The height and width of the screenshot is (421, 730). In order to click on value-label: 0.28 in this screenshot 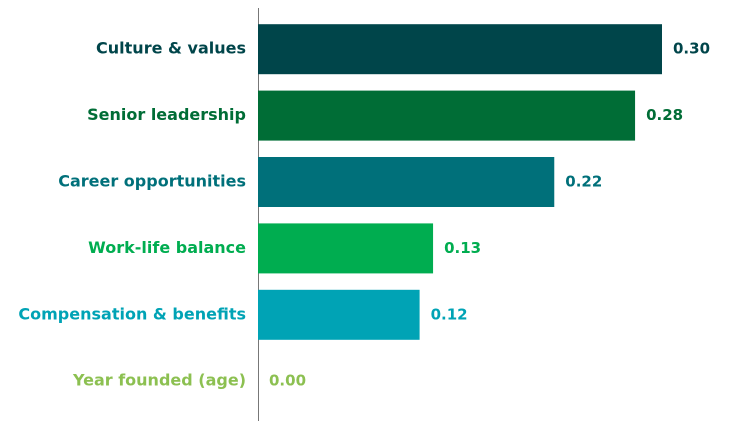, I will do `click(664, 115)`.